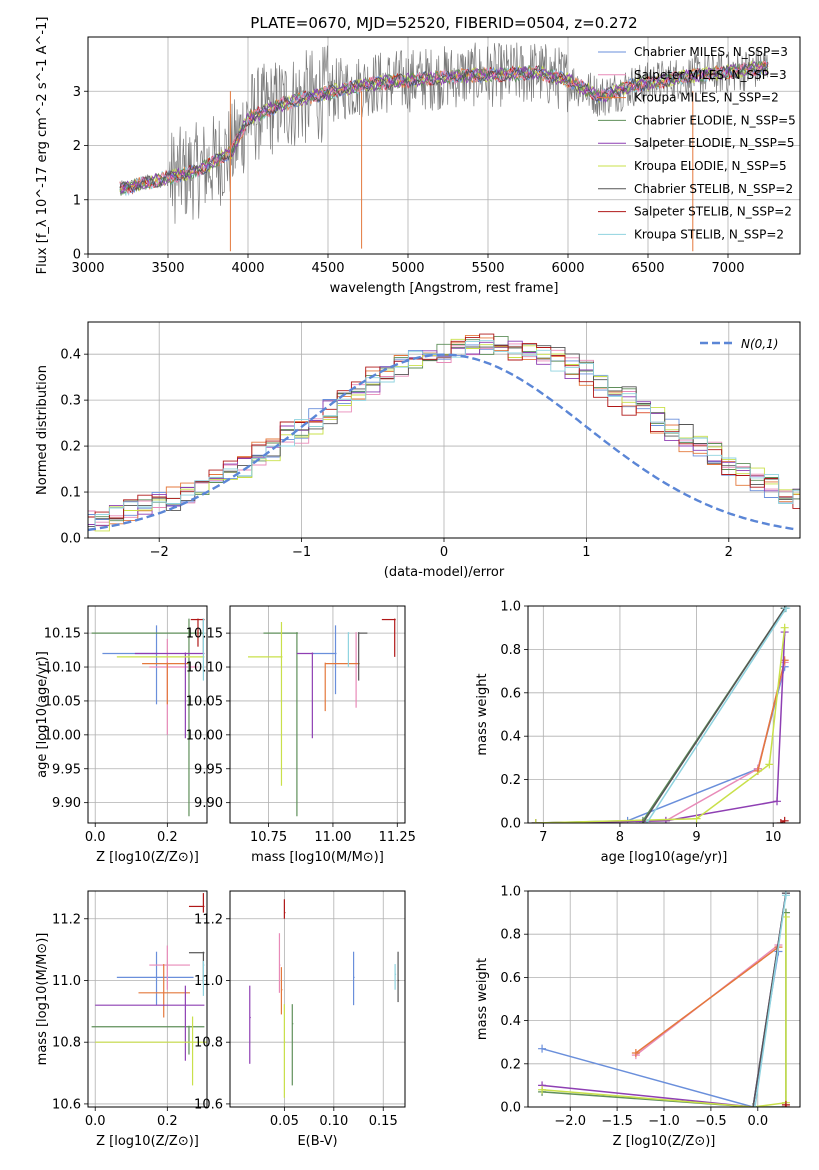  I want to click on y-tick-label: 0.3, so click(70, 401).